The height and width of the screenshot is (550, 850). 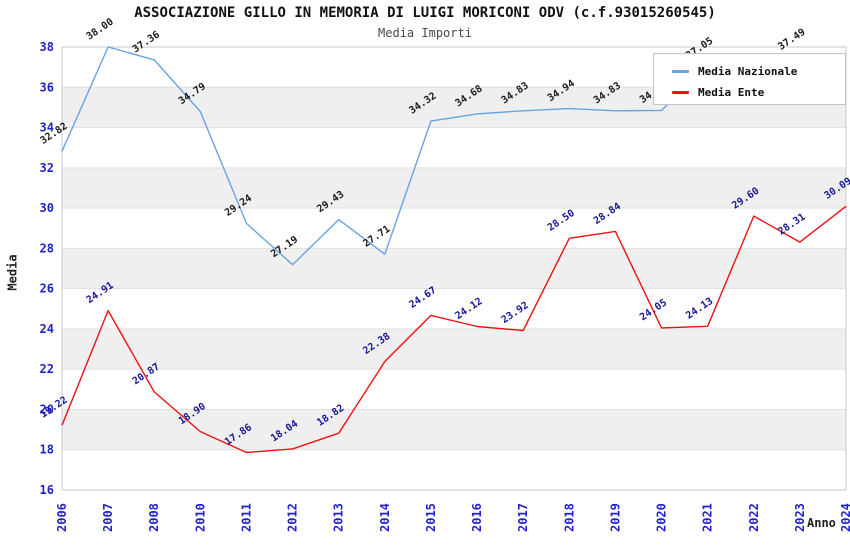 What do you see at coordinates (523, 517) in the screenshot?
I see `x-tick-label: 2017` at bounding box center [523, 517].